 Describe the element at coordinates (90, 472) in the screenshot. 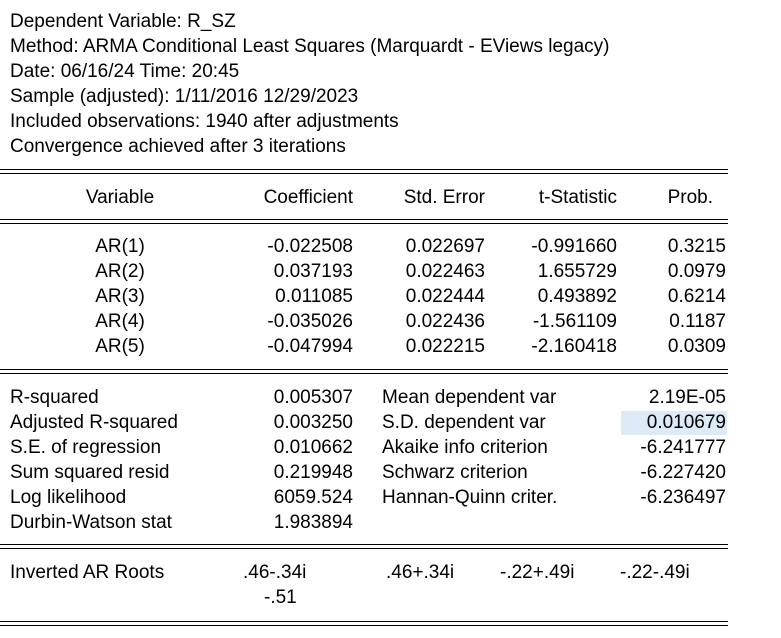

I see `stat-label: Sum squared resid` at that location.